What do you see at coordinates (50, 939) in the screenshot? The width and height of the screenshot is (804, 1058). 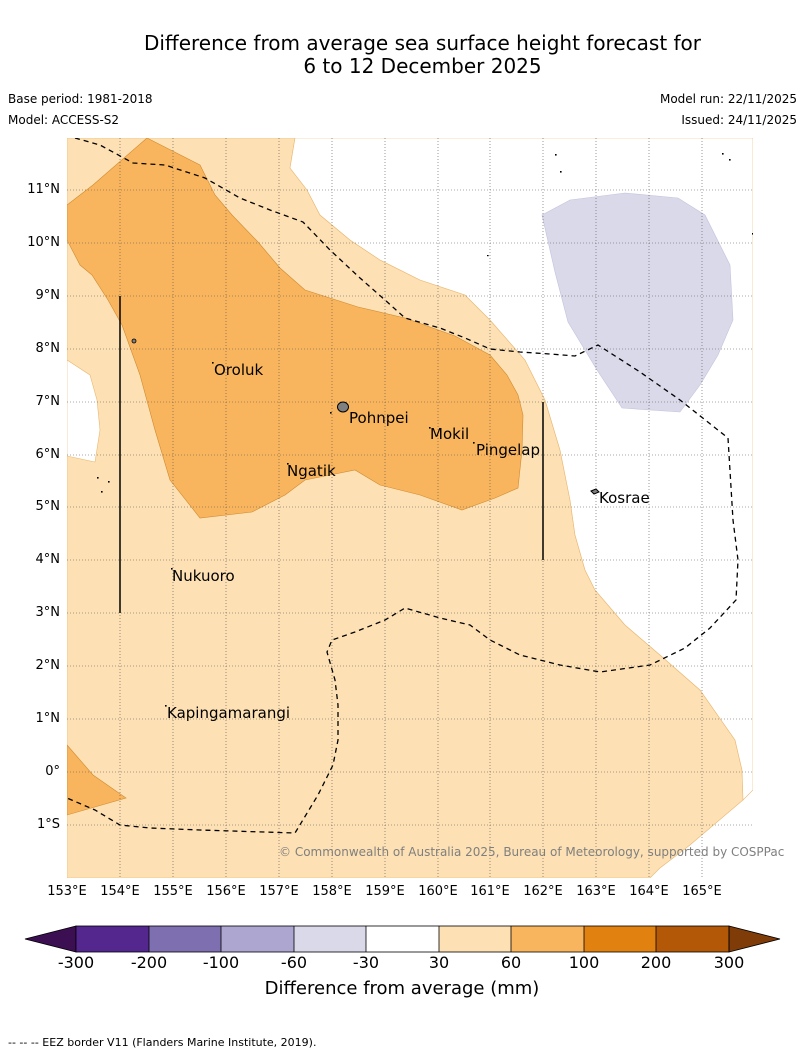 I see `colorbar-extend-low` at bounding box center [50, 939].